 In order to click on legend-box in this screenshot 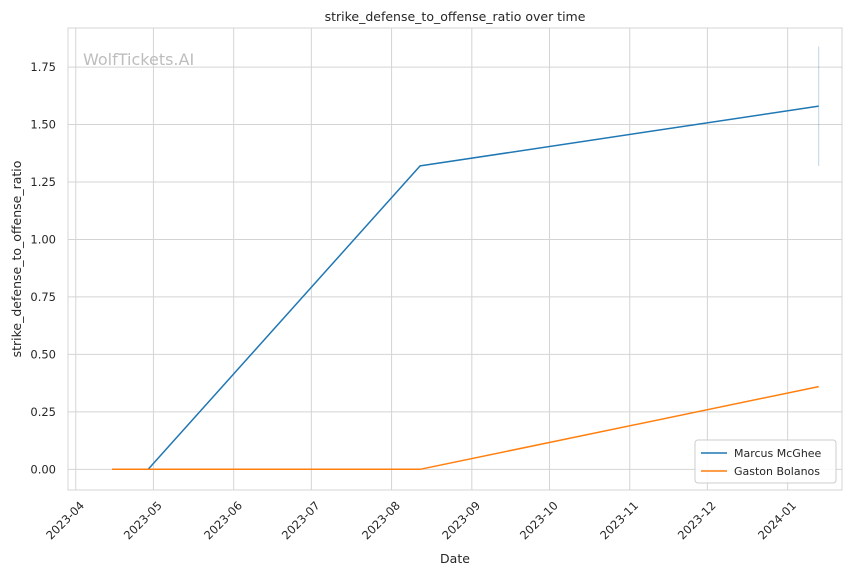, I will do `click(765, 461)`.